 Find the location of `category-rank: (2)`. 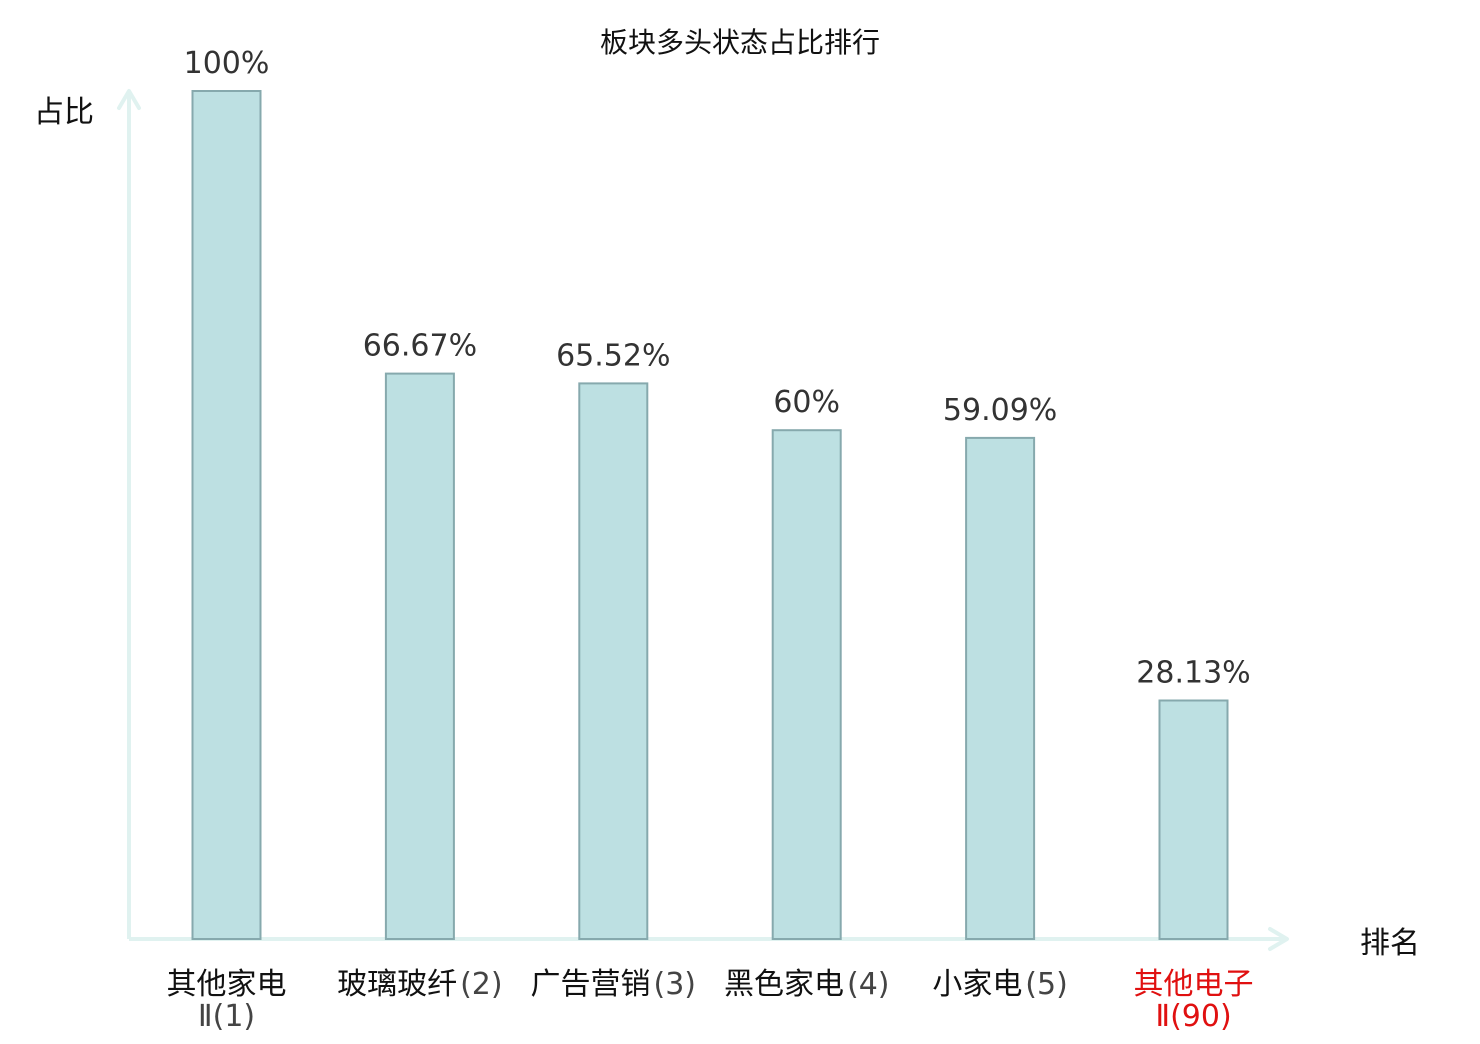

category-rank: (2) is located at coordinates (481, 984).